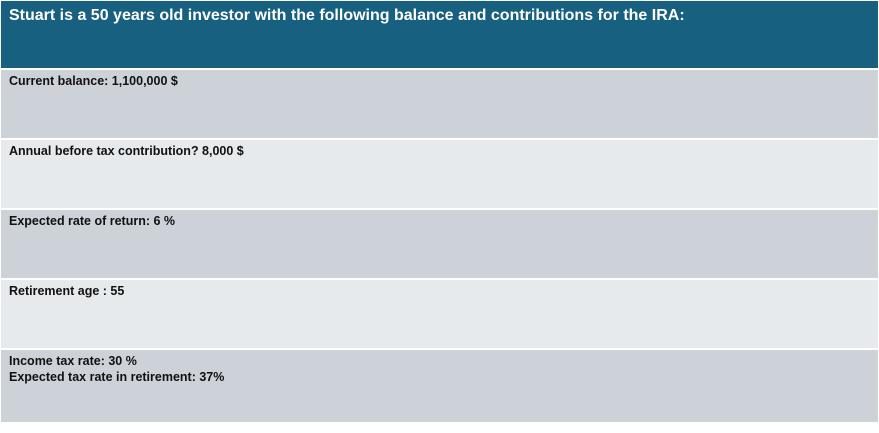  Describe the element at coordinates (117, 377) in the screenshot. I see `retirement-tax-rate-text: Expected tax rate in retirement: 37%` at that location.